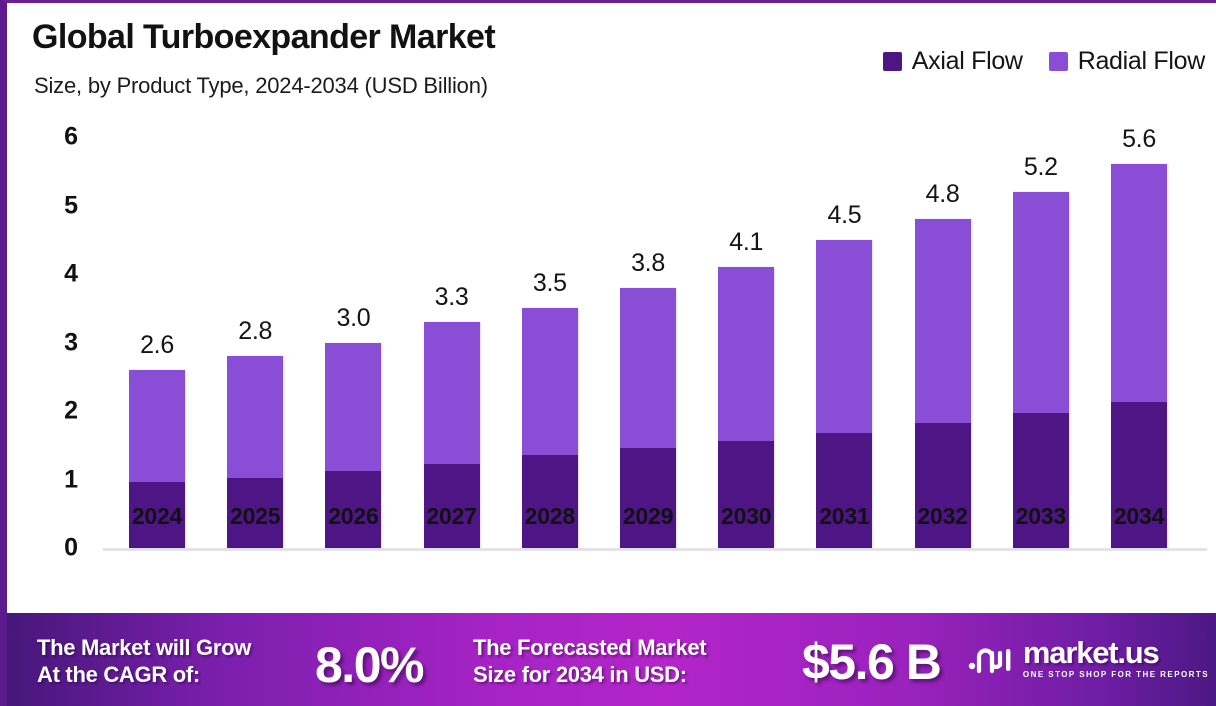 This screenshot has height=706, width=1216. I want to click on bar-total-label: 3.5, so click(549, 283).